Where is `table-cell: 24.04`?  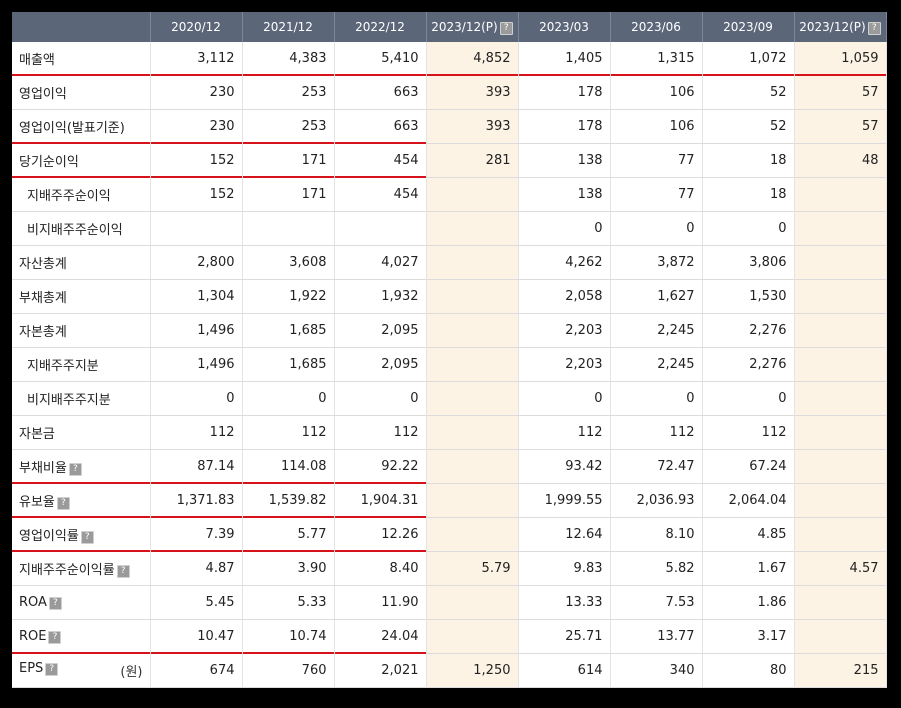
table-cell: 24.04 is located at coordinates (380, 636).